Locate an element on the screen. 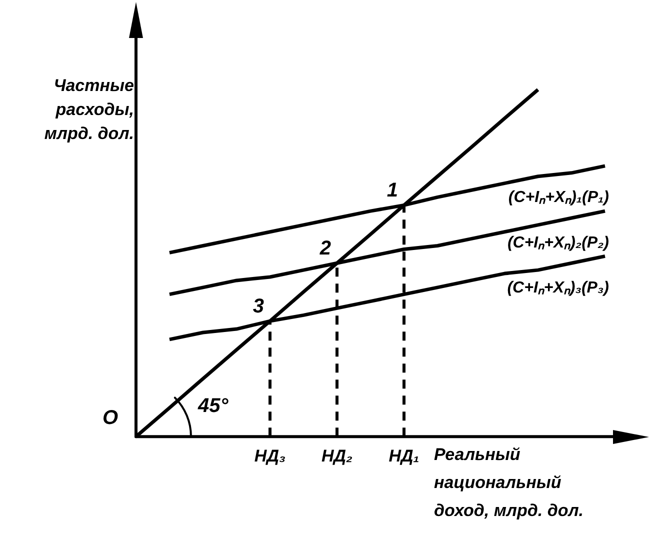 Image resolution: width=663 pixels, height=555 pixels. annotation: 1 is located at coordinates (392, 191).